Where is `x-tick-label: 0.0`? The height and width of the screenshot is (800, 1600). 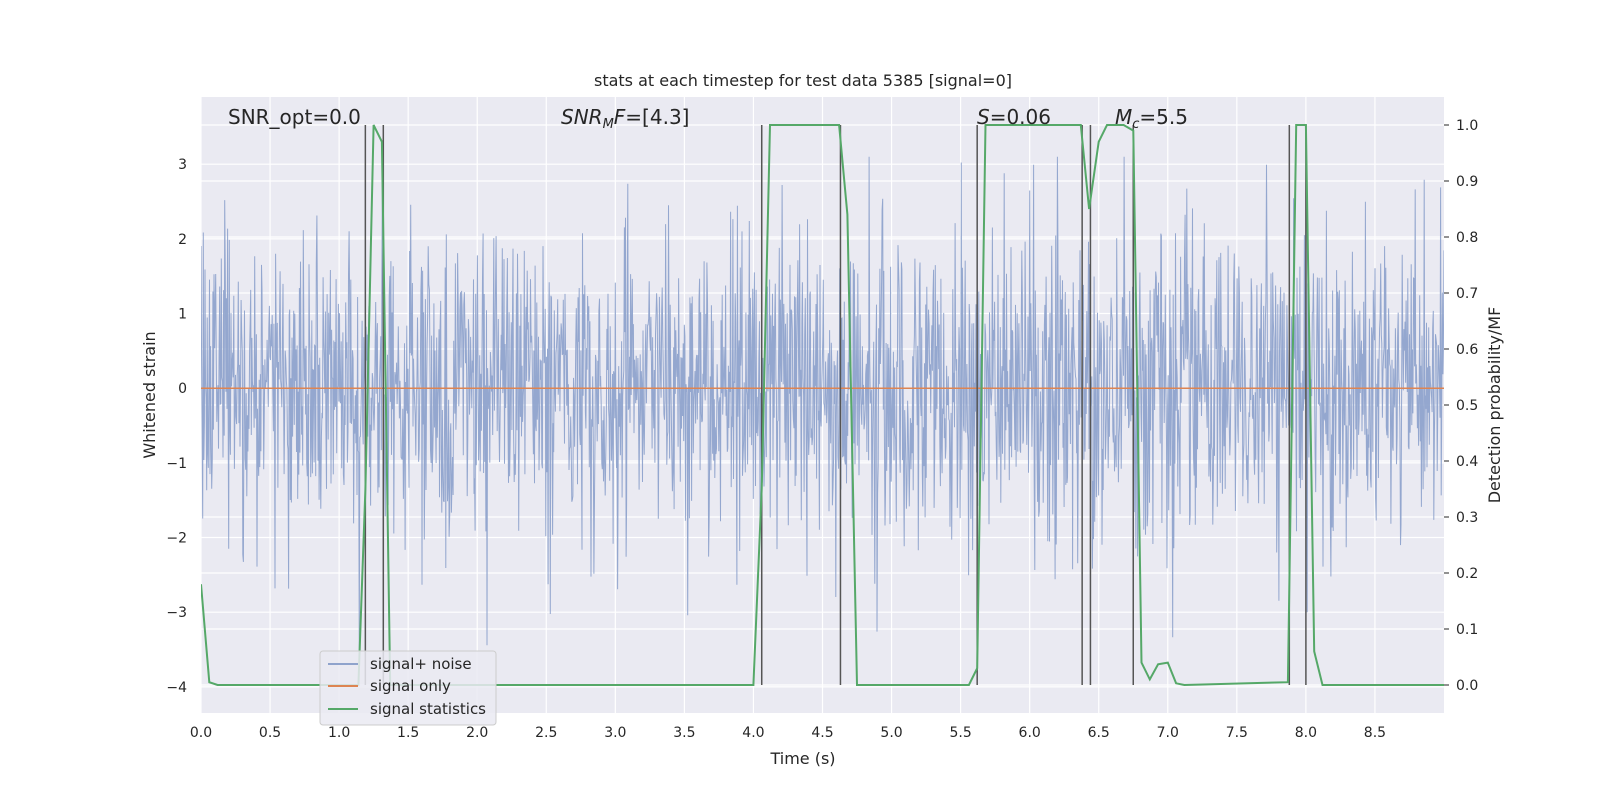
x-tick-label: 0.0 is located at coordinates (201, 733).